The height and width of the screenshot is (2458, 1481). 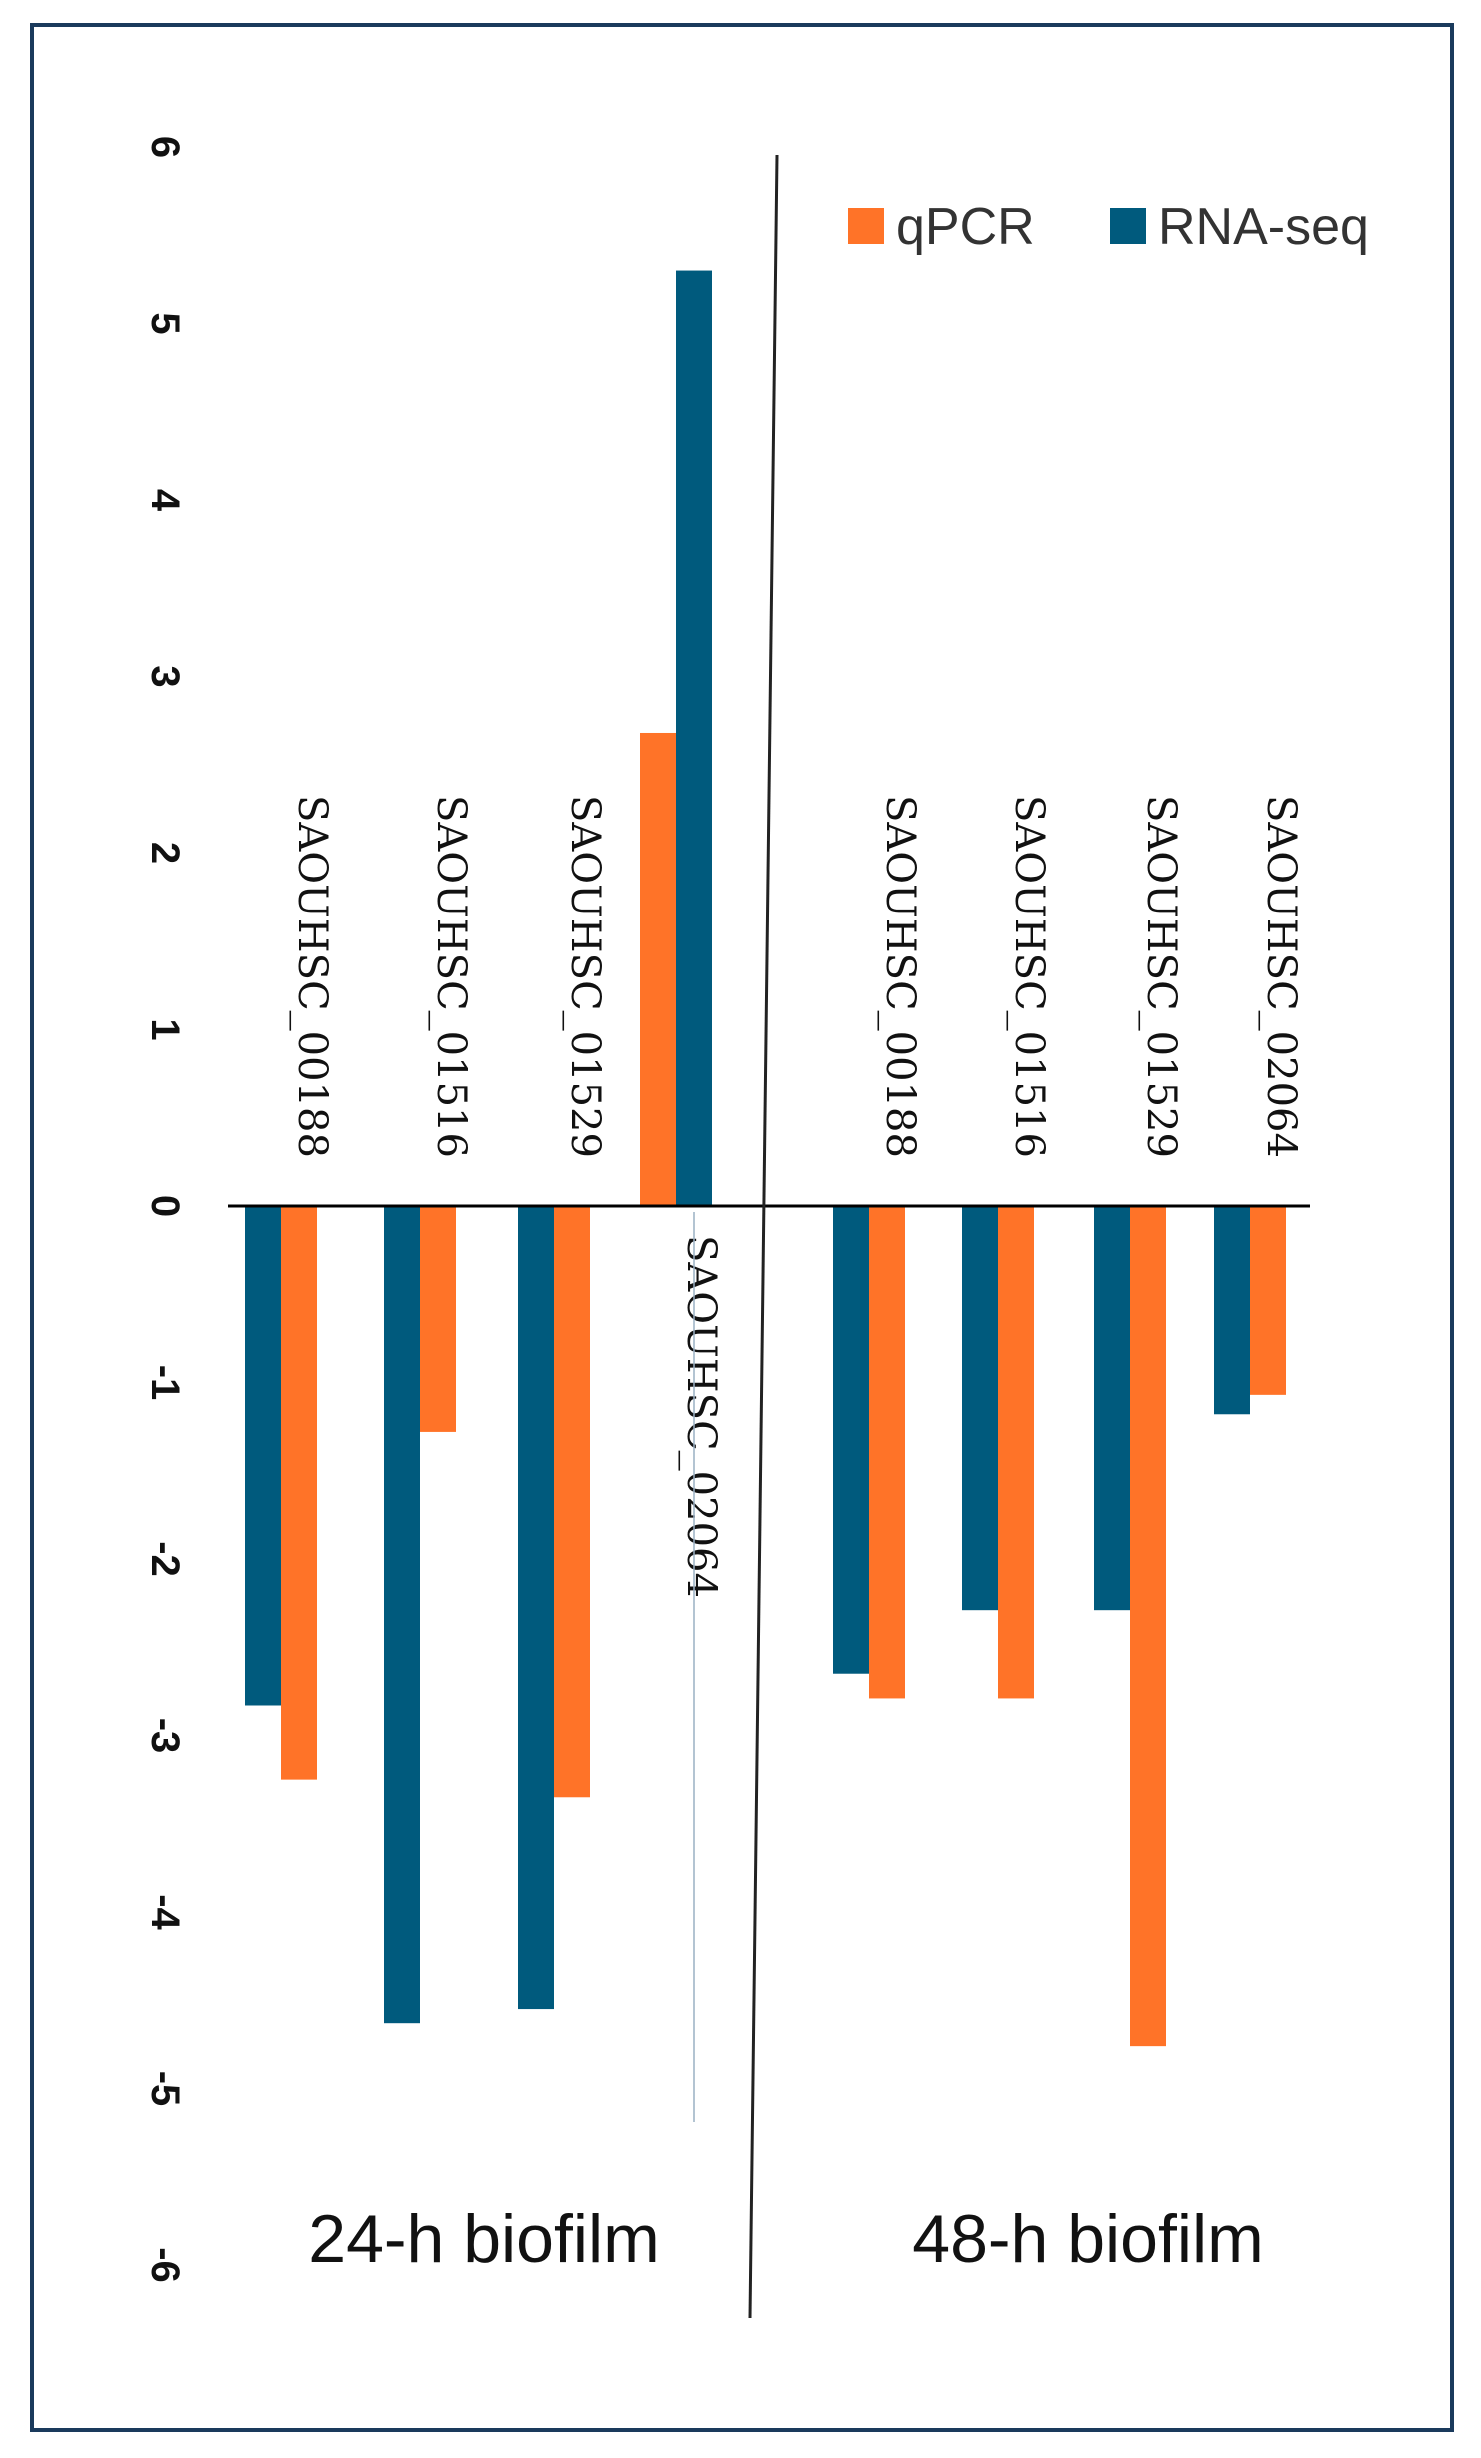 What do you see at coordinates (165, 1736) in the screenshot?
I see `y-tick-label: -3` at bounding box center [165, 1736].